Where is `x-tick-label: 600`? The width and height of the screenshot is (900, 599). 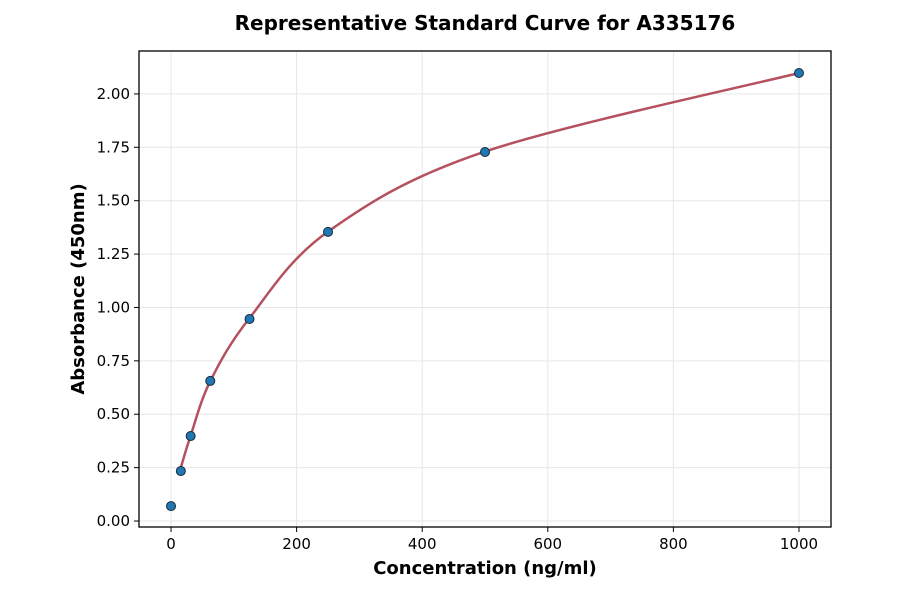
x-tick-label: 600 is located at coordinates (547, 544).